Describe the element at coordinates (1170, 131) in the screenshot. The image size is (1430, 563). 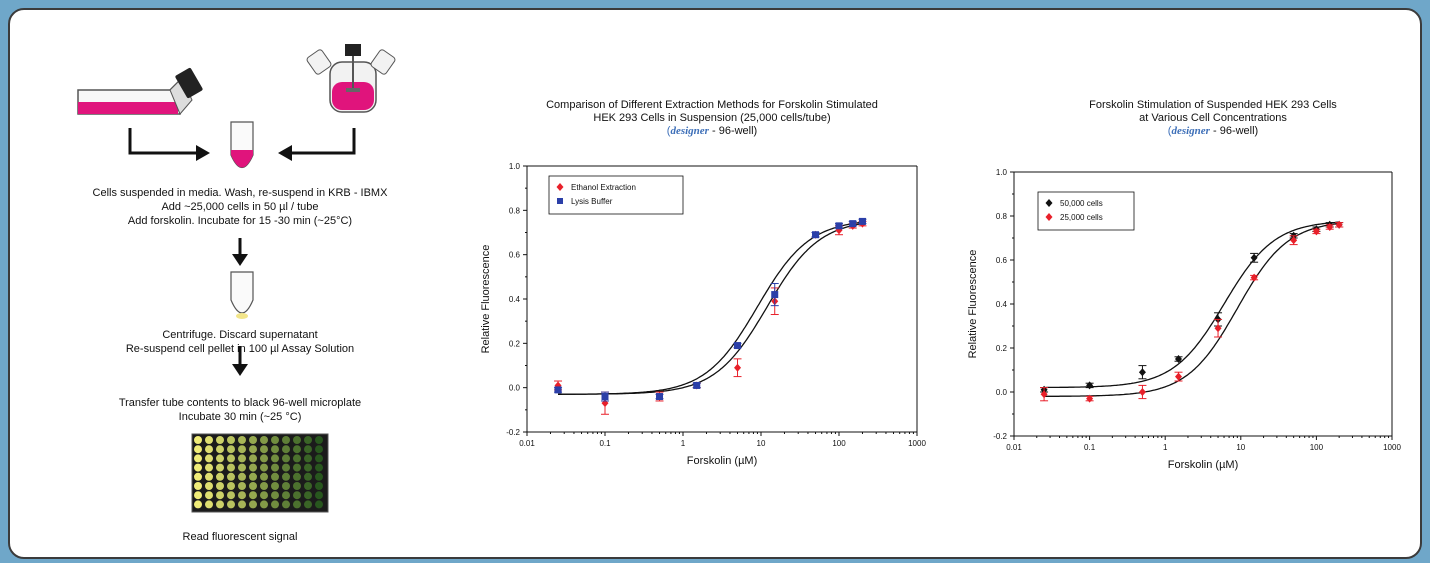
I see `subtitle-paren: (` at that location.